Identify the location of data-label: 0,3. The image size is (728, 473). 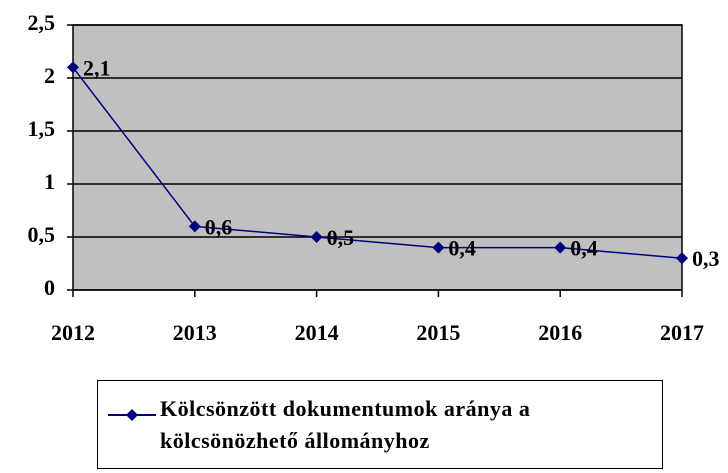
(706, 258).